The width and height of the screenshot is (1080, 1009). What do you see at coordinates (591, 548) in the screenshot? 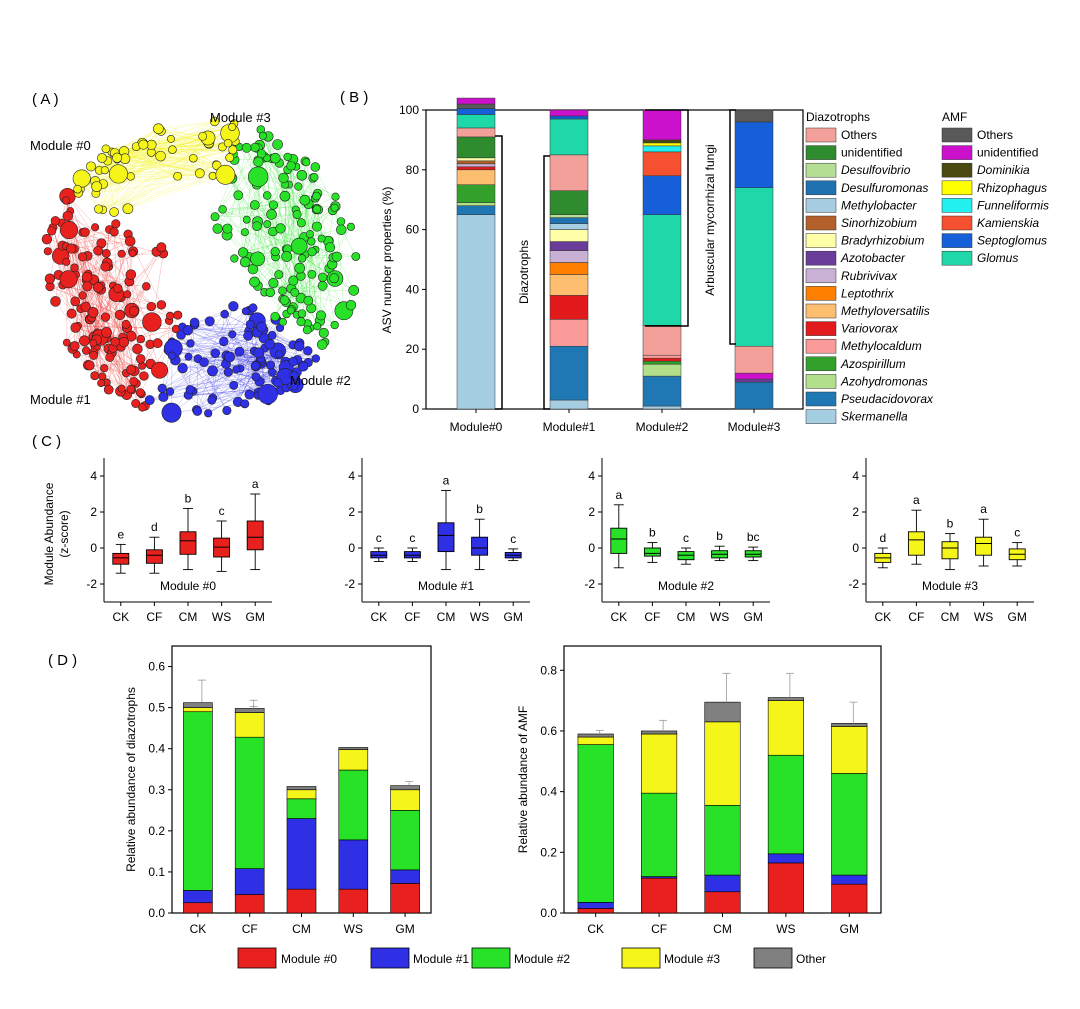
I see `chart-c-ytick-label: 0` at bounding box center [591, 548].